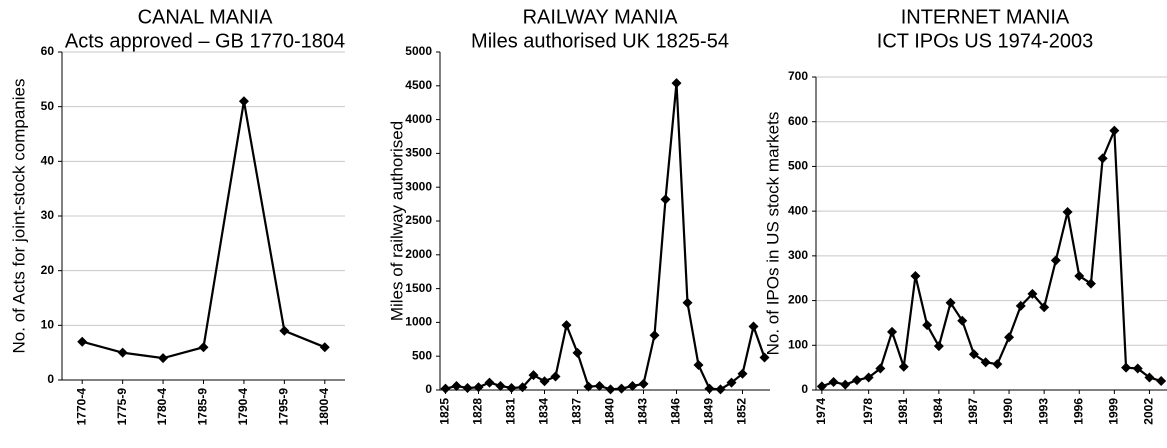 The width and height of the screenshot is (1167, 448). Describe the element at coordinates (81, 407) in the screenshot. I see `x-tick-label: 1770-4` at that location.